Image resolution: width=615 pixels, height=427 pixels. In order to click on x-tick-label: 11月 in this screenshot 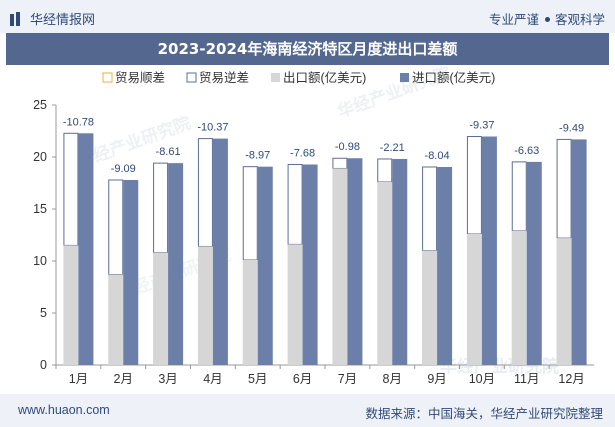, I will do `click(526, 379)`.